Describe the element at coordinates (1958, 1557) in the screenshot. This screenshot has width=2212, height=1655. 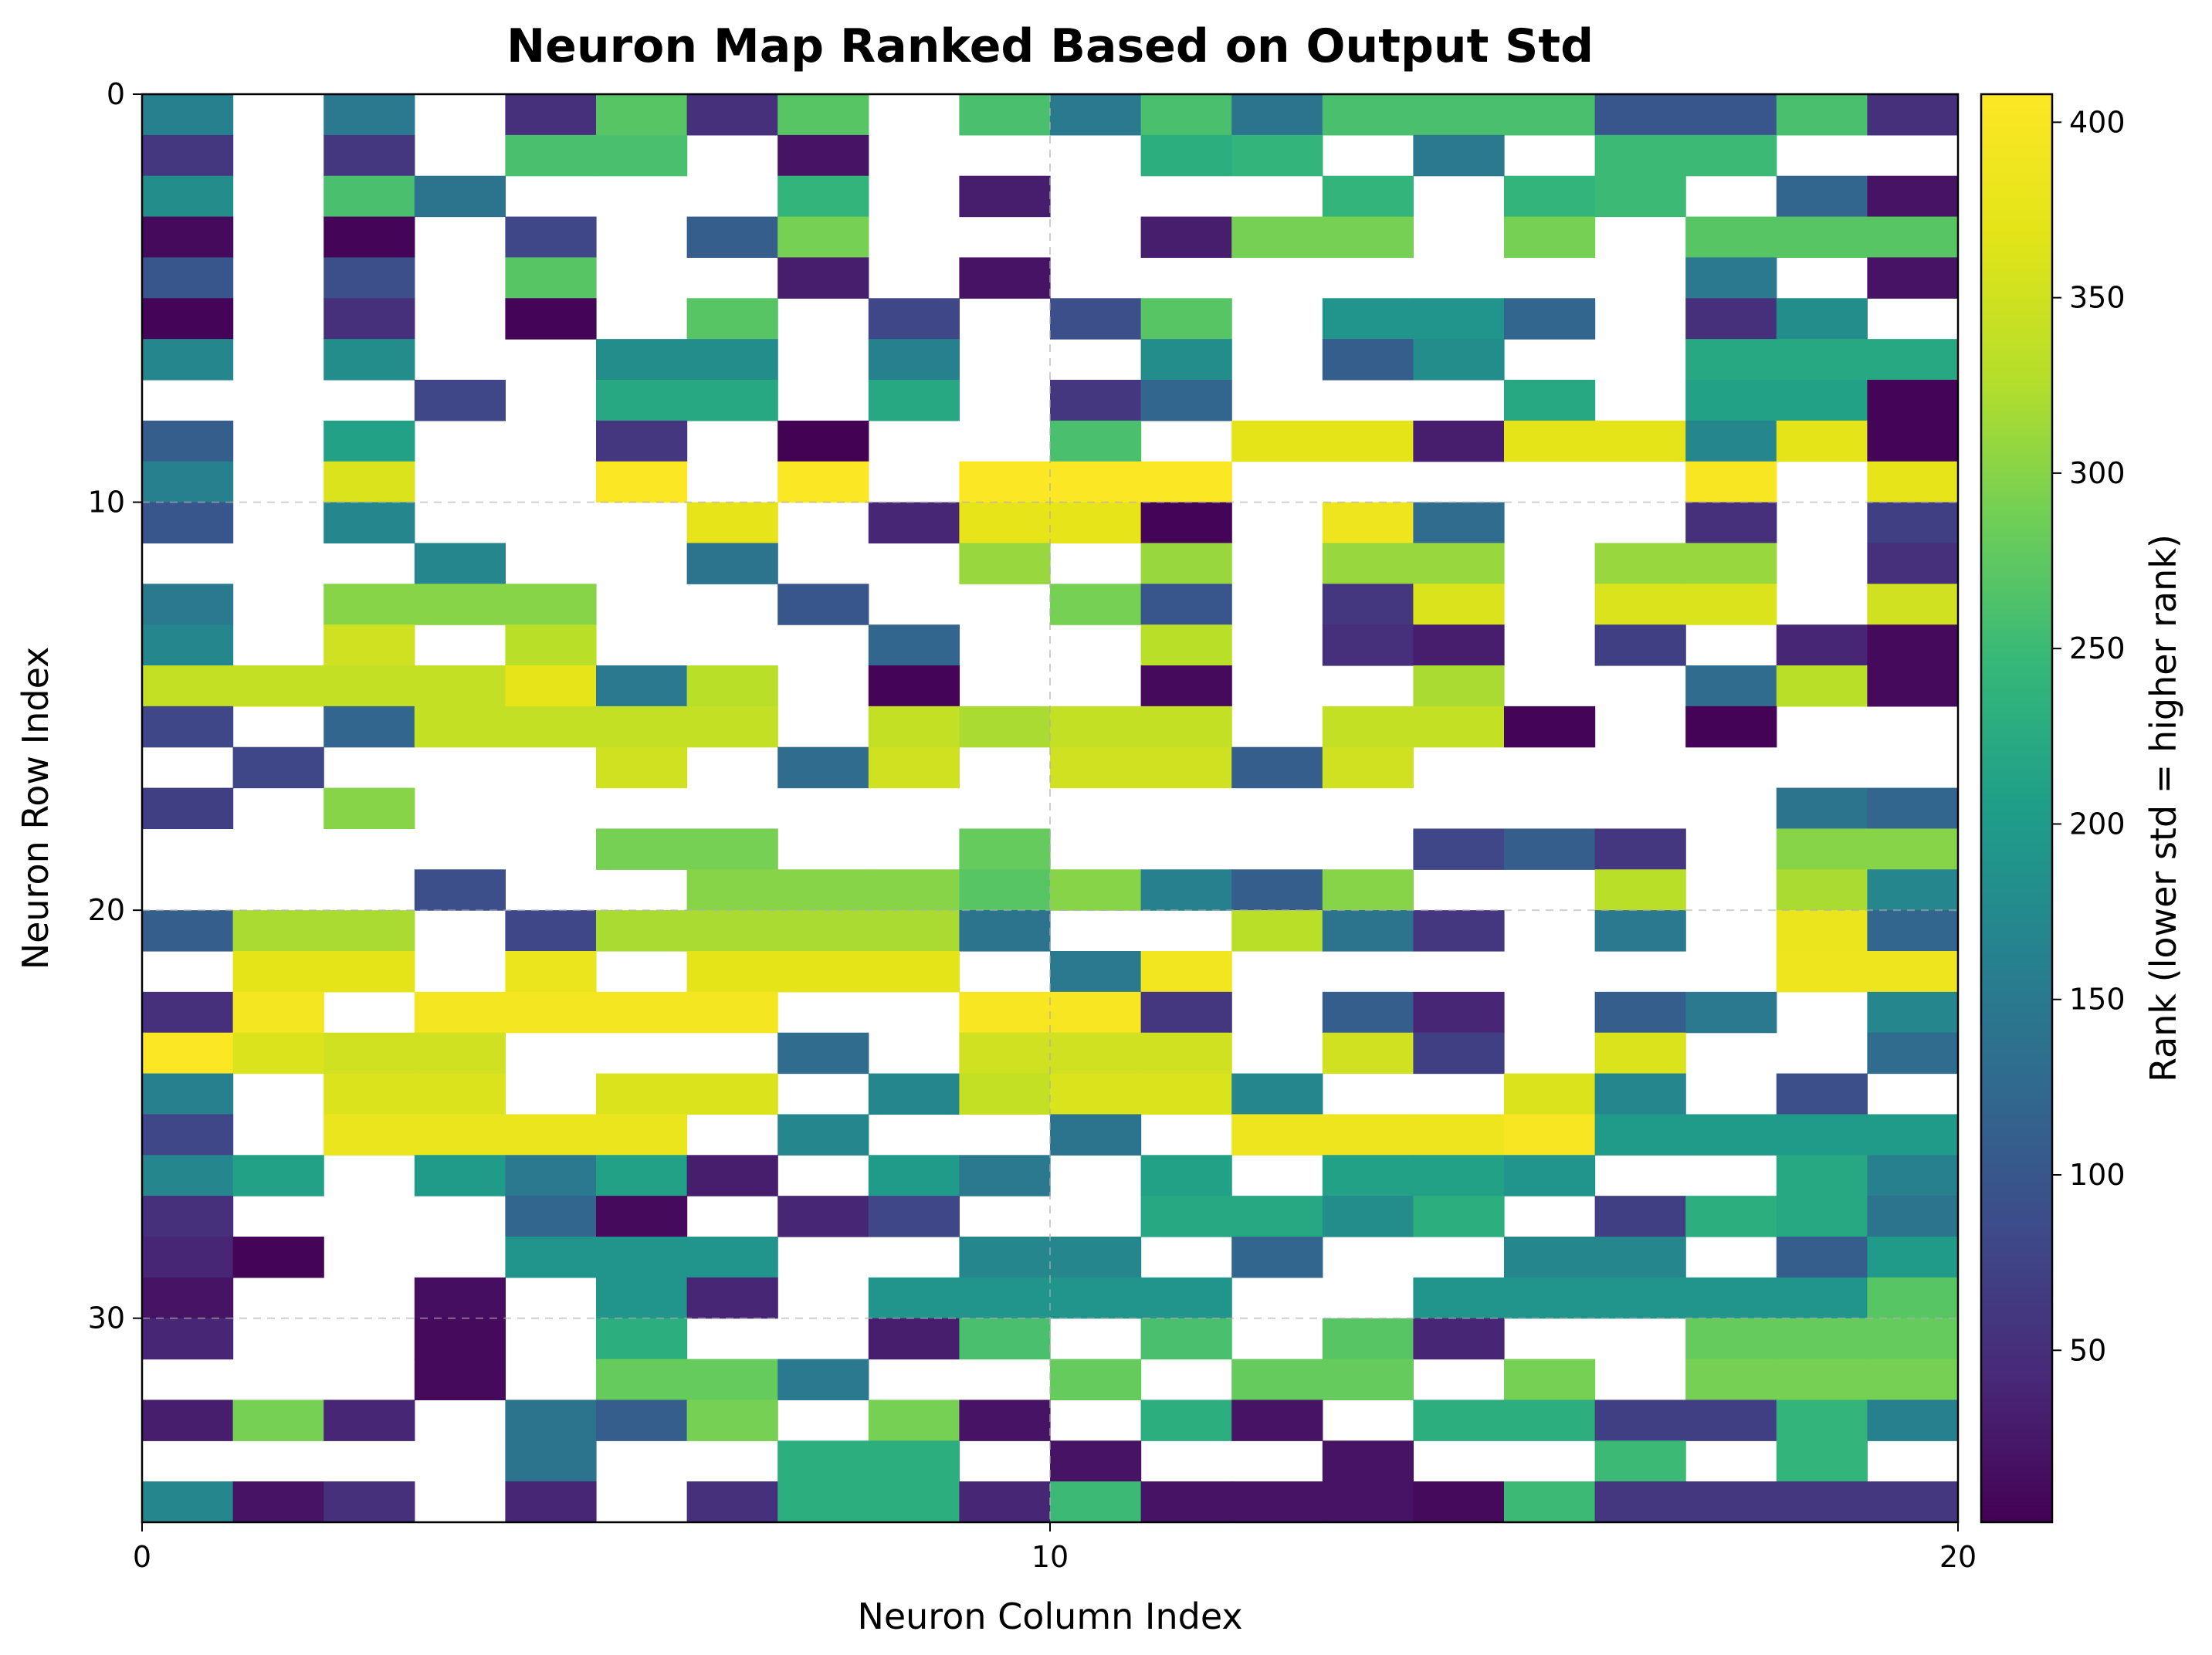
I see `x-tick-label: 20` at that location.